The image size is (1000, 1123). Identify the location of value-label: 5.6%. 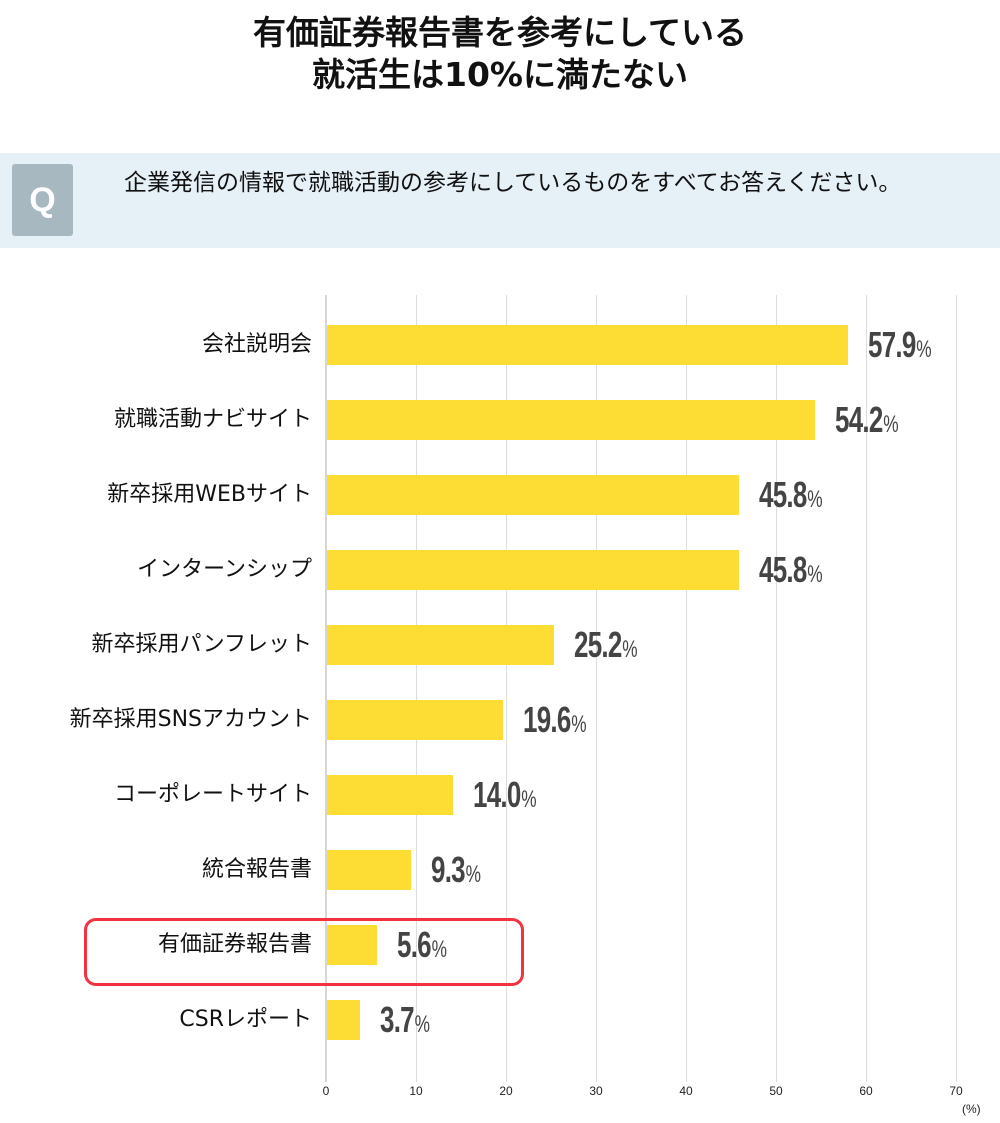
(422, 944).